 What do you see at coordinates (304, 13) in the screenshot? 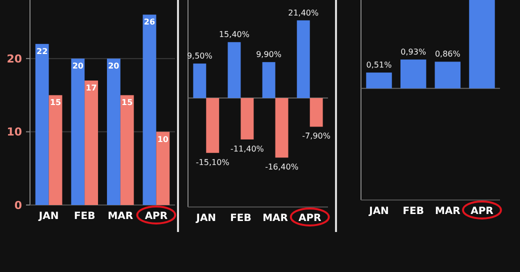
I see `data-label: 21,40%` at bounding box center [304, 13].